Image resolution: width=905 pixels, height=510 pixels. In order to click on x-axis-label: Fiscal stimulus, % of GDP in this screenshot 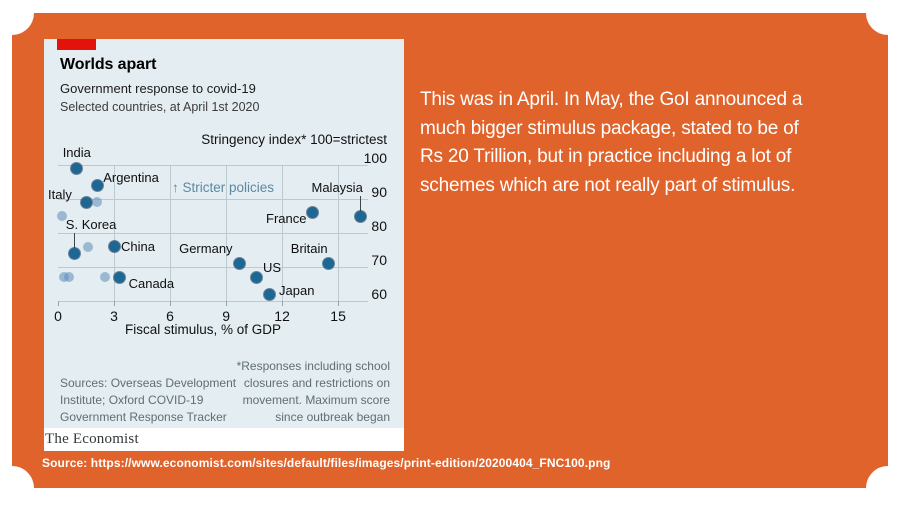, I will do `click(203, 329)`.